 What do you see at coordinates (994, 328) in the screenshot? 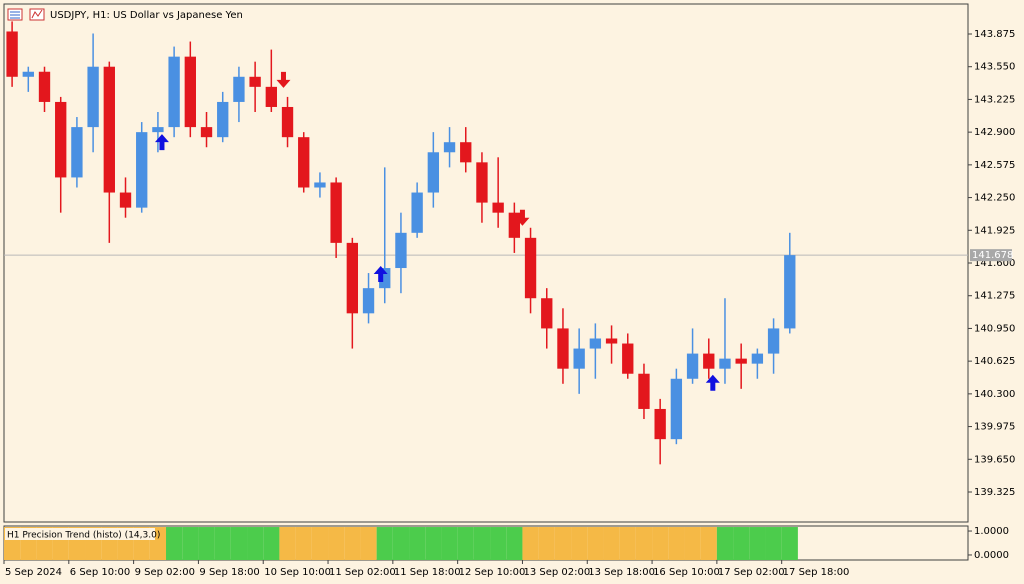
I see `y-tick-label: 140.950` at bounding box center [994, 328].